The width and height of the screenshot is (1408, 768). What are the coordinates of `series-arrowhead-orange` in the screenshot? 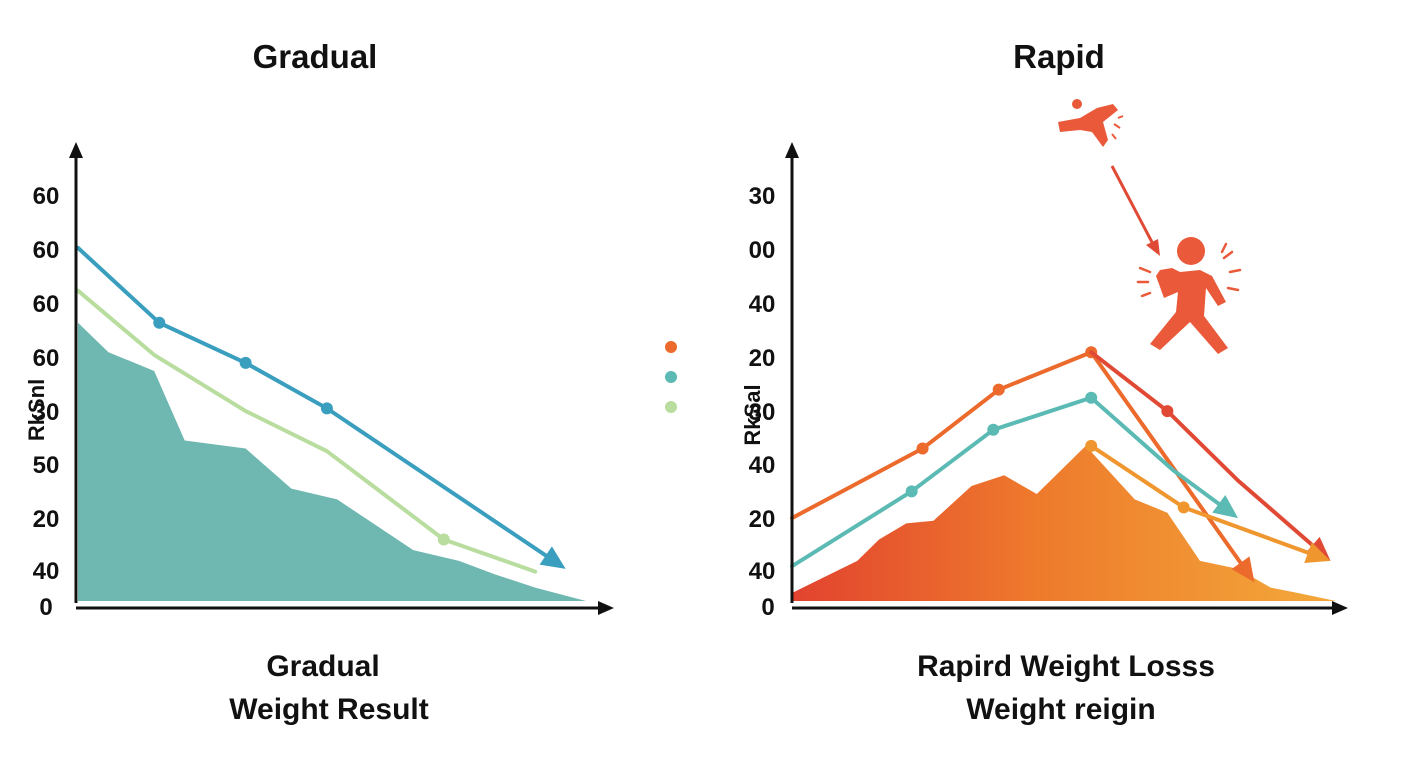 It's located at (1243, 569).